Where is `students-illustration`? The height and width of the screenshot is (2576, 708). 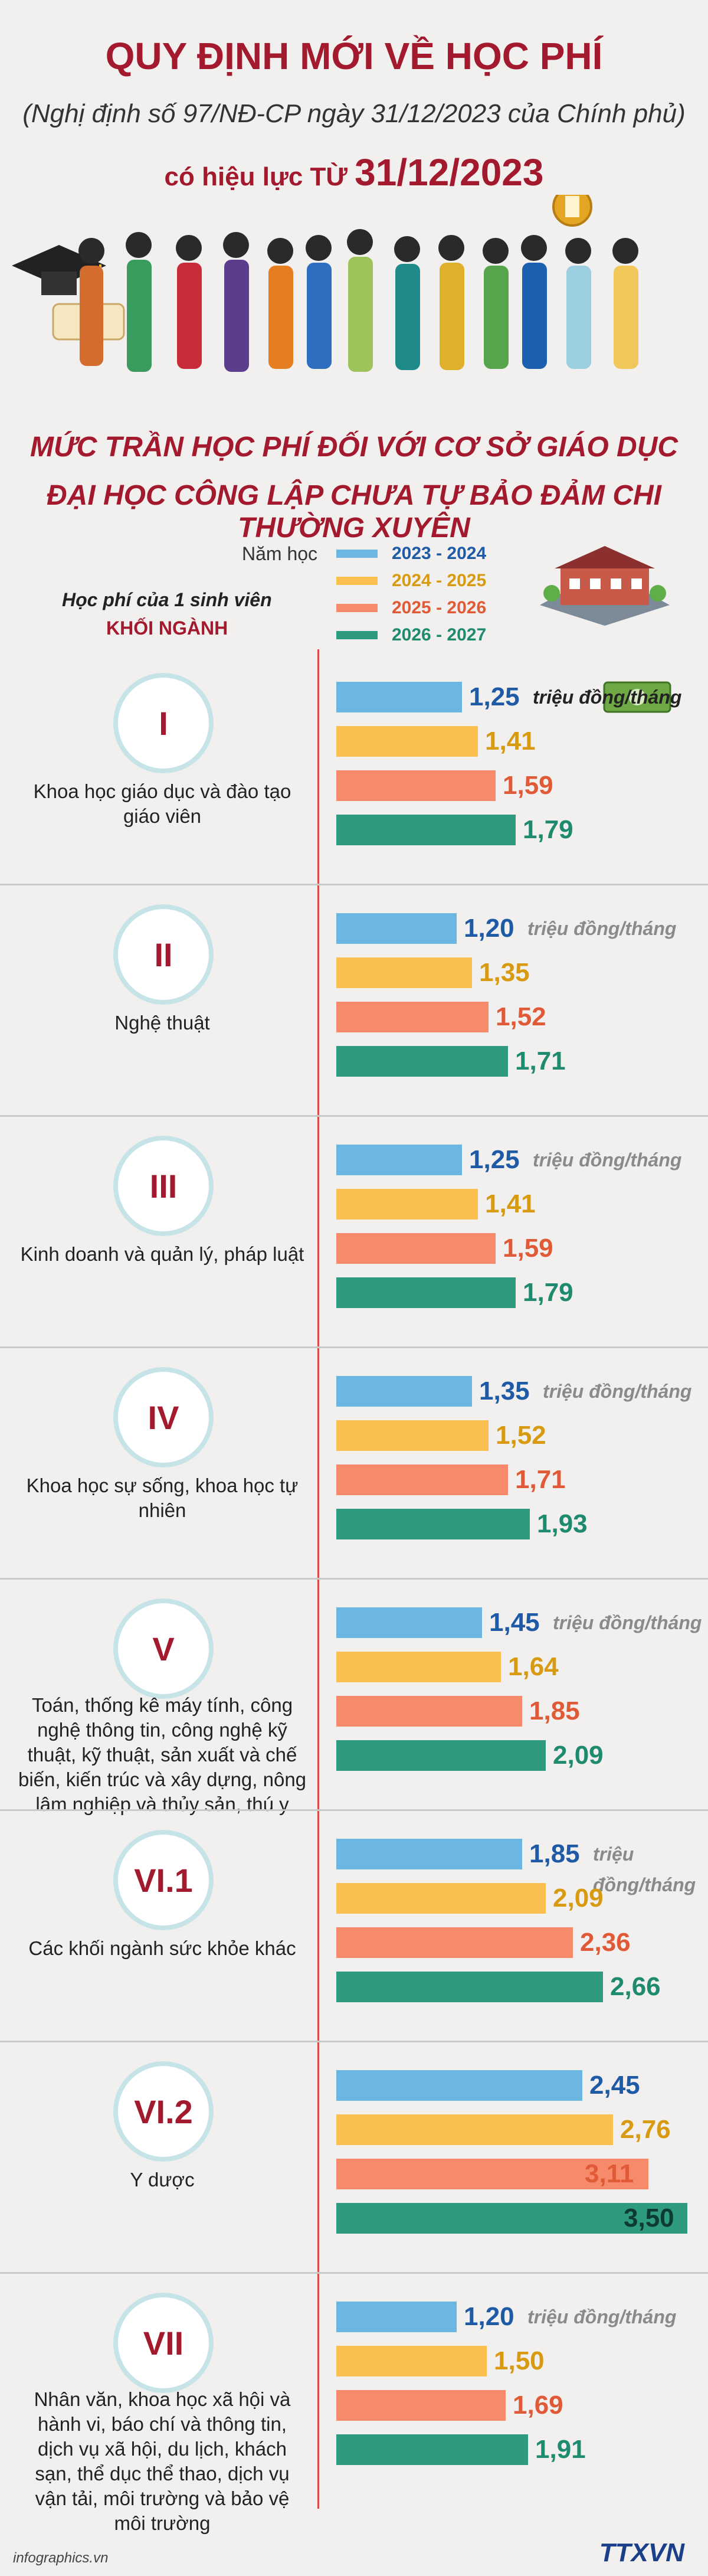
students-illustration is located at coordinates (325, 283).